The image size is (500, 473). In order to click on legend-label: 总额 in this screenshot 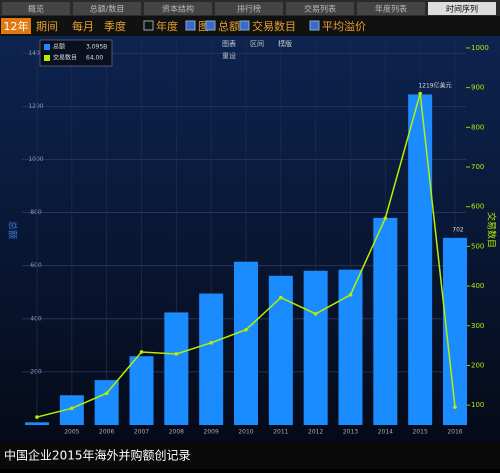, I will do `click(59, 47)`.